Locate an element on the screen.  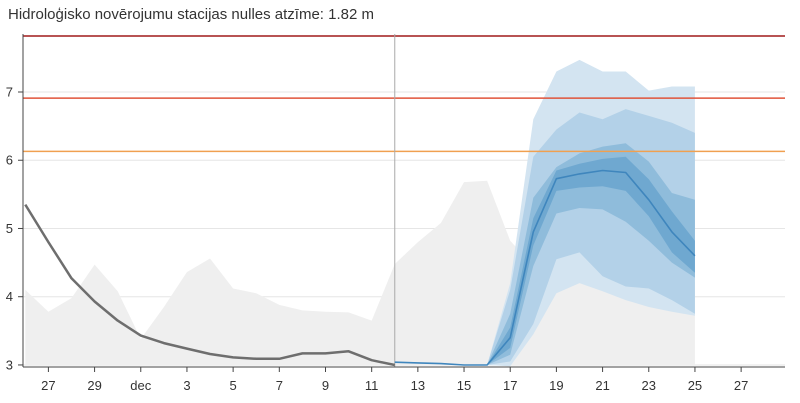
y-tick-label-3: 3 is located at coordinates (9, 364).